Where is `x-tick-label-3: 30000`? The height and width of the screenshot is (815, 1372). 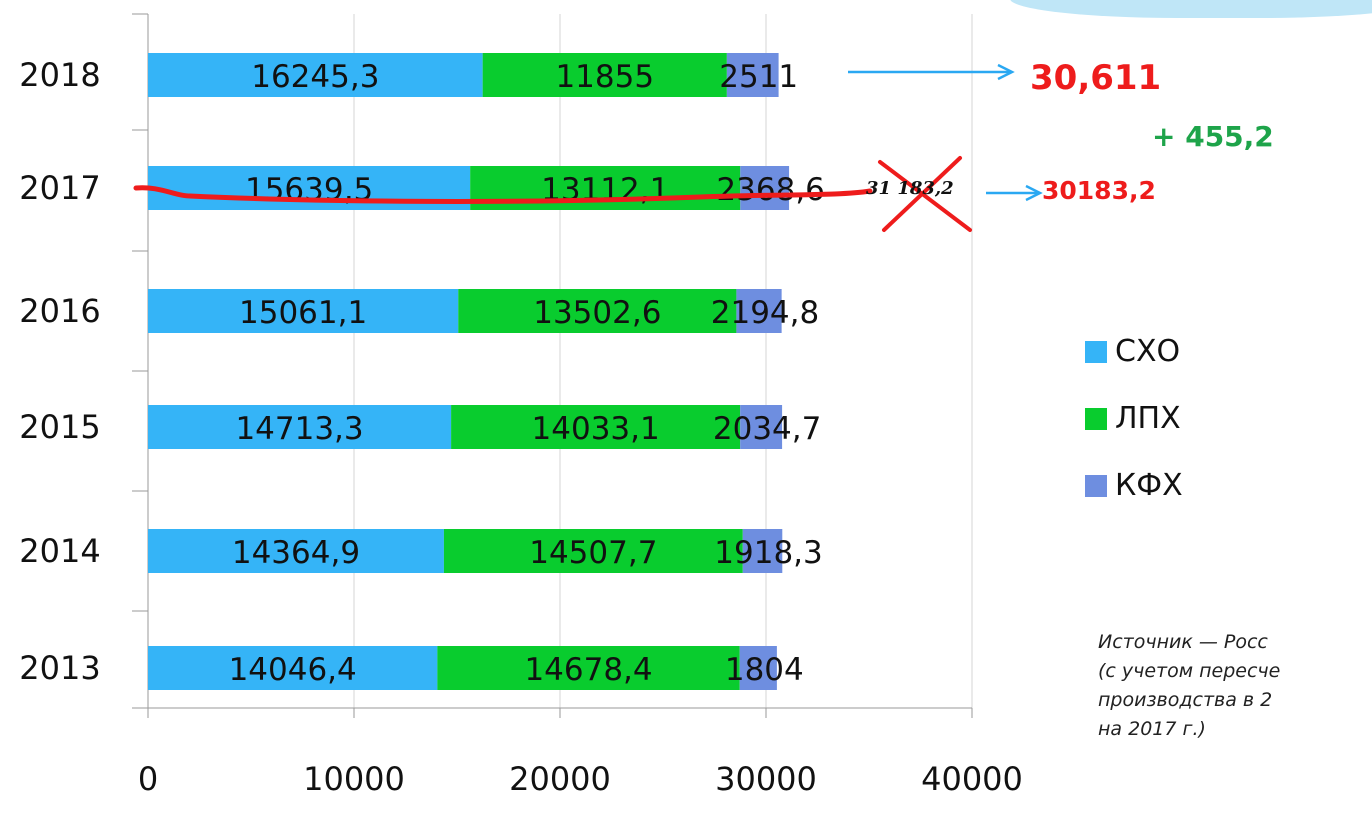
x-tick-label-3: 30000 is located at coordinates (766, 779).